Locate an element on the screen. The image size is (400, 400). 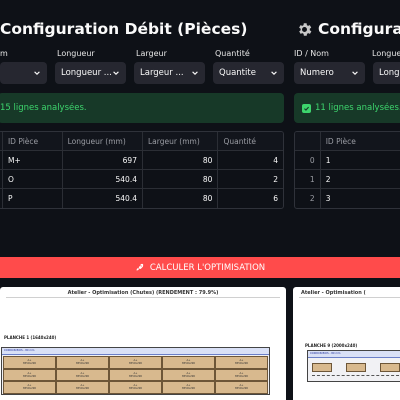
rocket-icon is located at coordinates (140, 267).